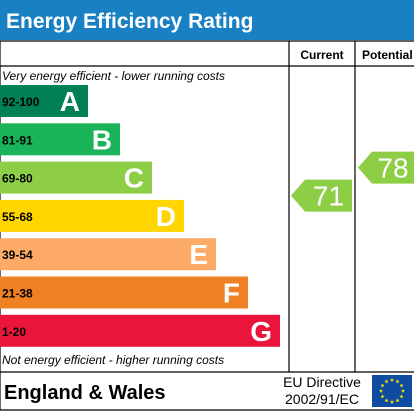 This screenshot has width=414, height=414. I want to click on current-rating-arrow: 71, so click(321, 195).